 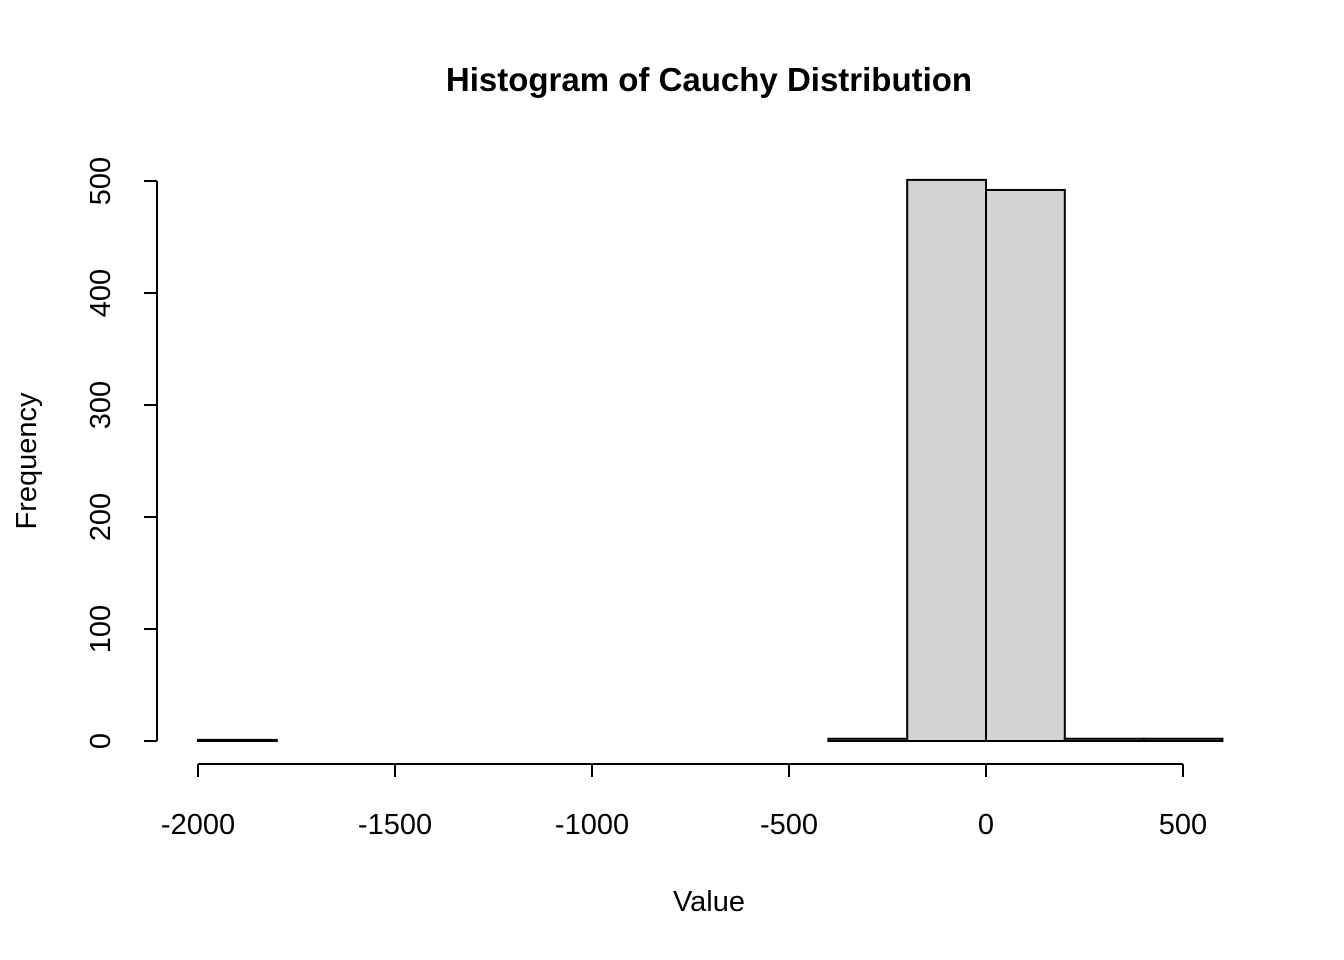 I want to click on x-tick-label: -2000, so click(x=198, y=825).